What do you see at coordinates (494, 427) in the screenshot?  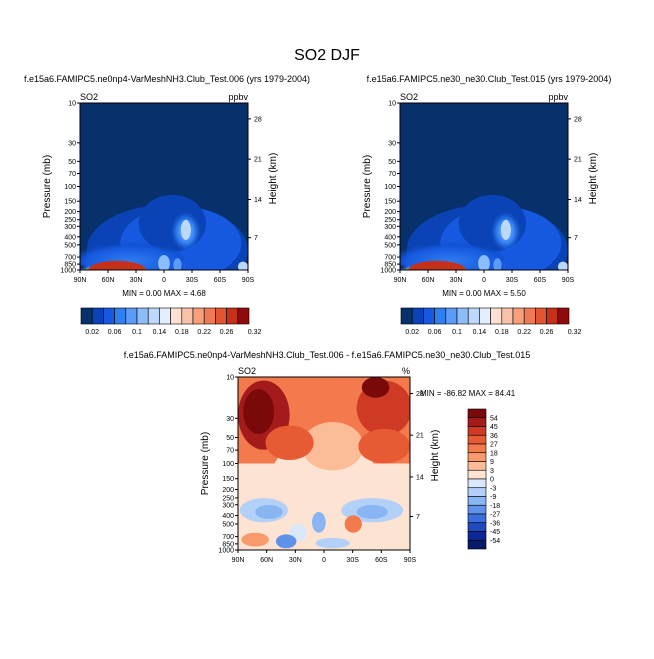 I see `colorbar-label: 45` at bounding box center [494, 427].